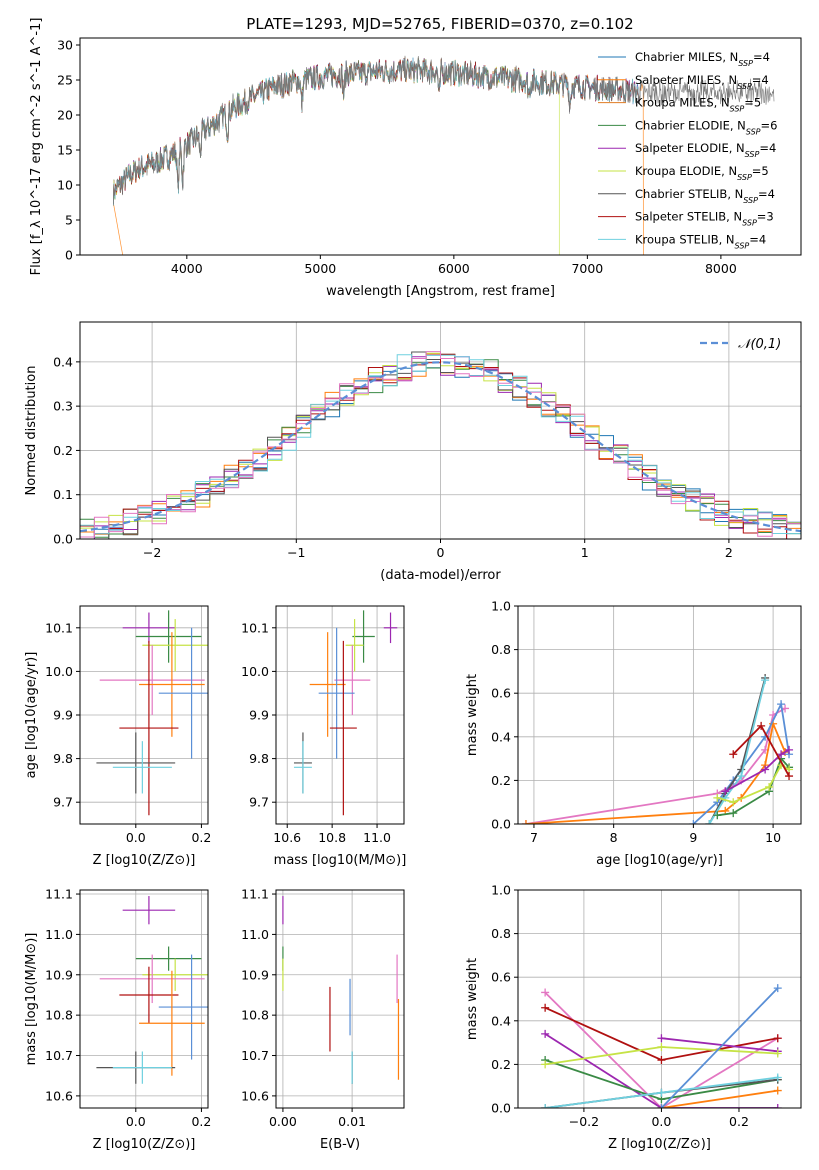 This screenshot has height=1170, width=819. I want to click on x-tick-label: 0, so click(441, 552).